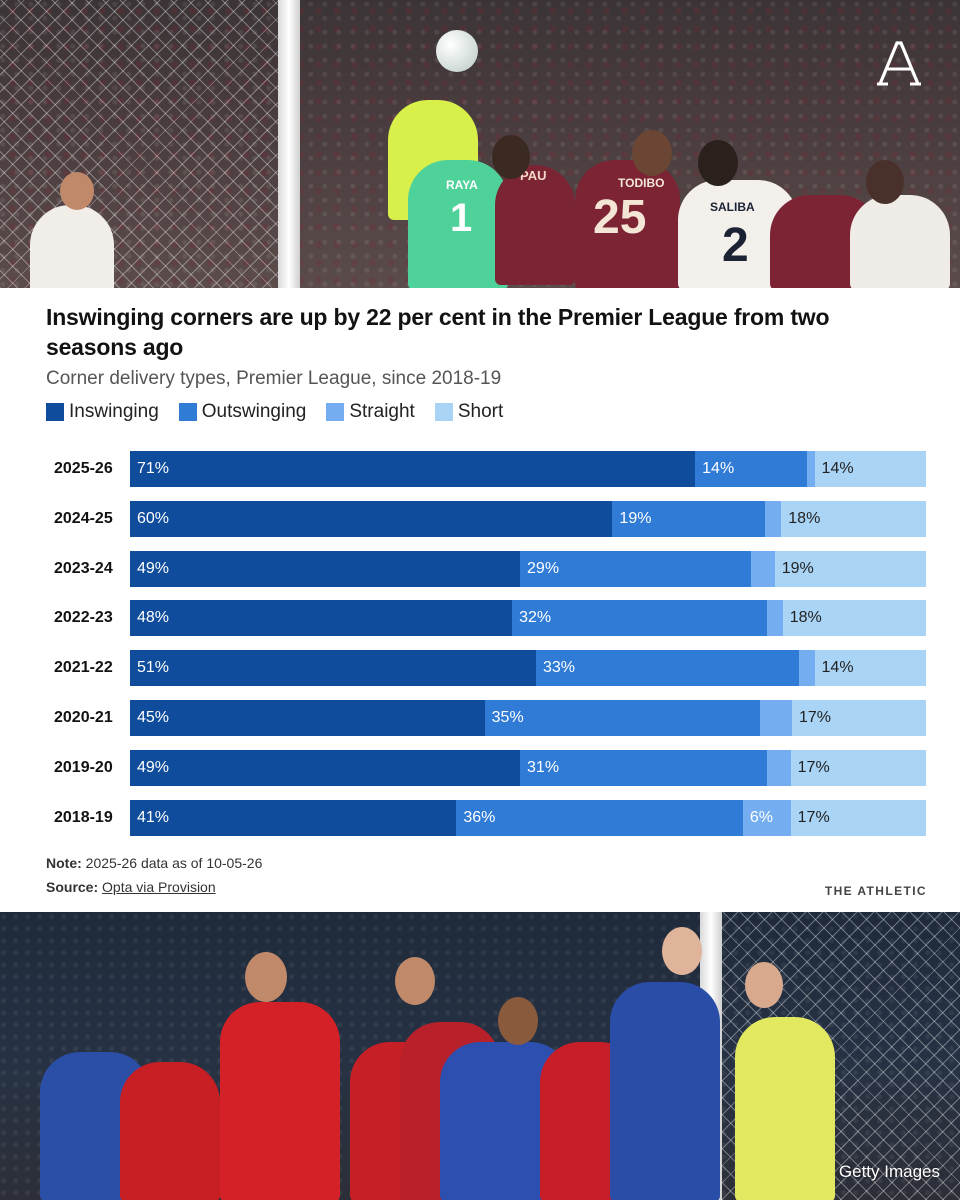 The width and height of the screenshot is (960, 1200). Describe the element at coordinates (535, 618) in the screenshot. I see `data-label: 32%` at that location.